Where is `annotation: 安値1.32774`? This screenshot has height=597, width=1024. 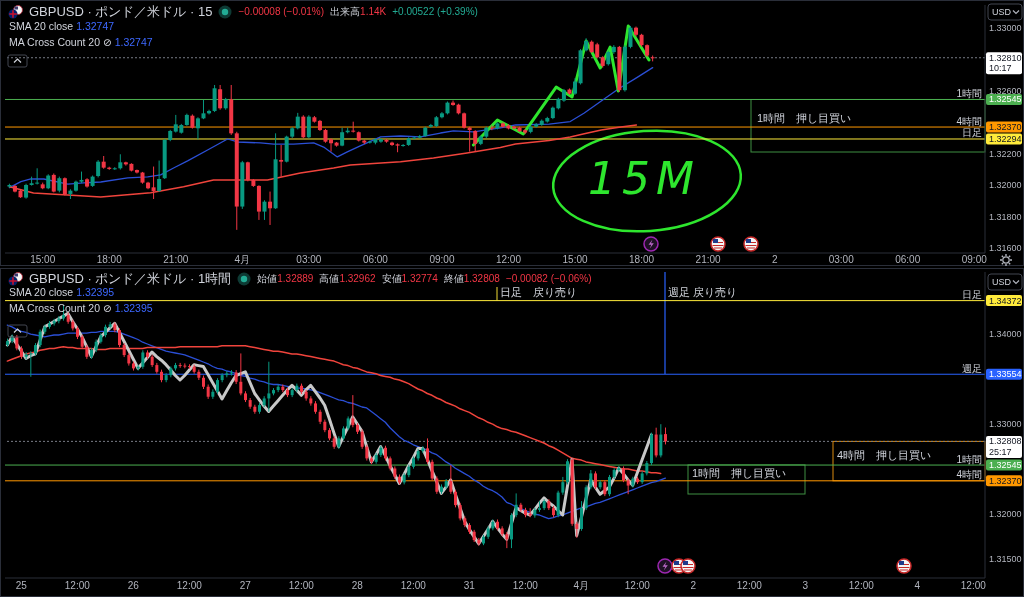 annotation: 安値1.32774 is located at coordinates (409, 279).